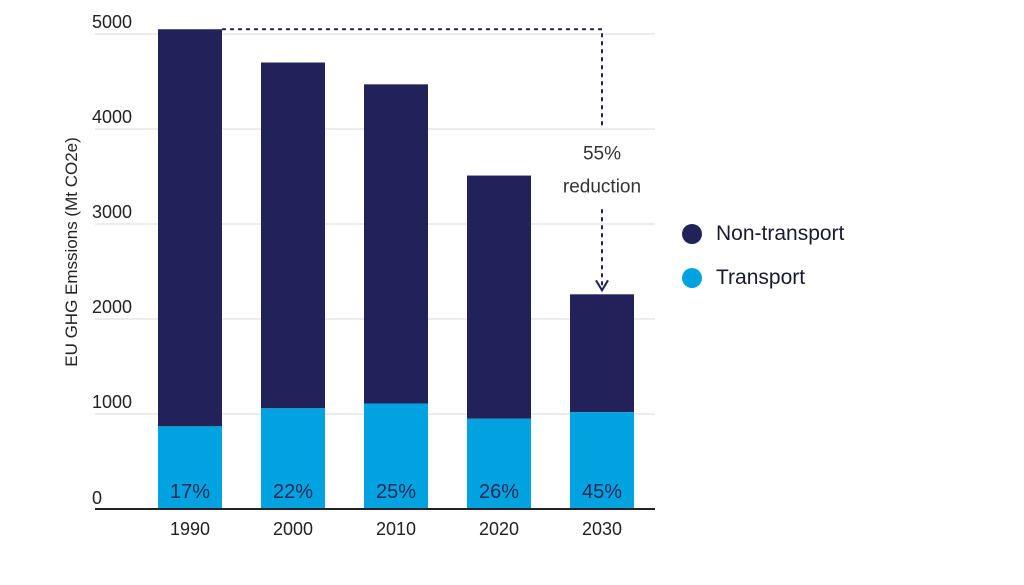 The height and width of the screenshot is (585, 1024). Describe the element at coordinates (190, 467) in the screenshot. I see `bar-transport-1990` at that location.